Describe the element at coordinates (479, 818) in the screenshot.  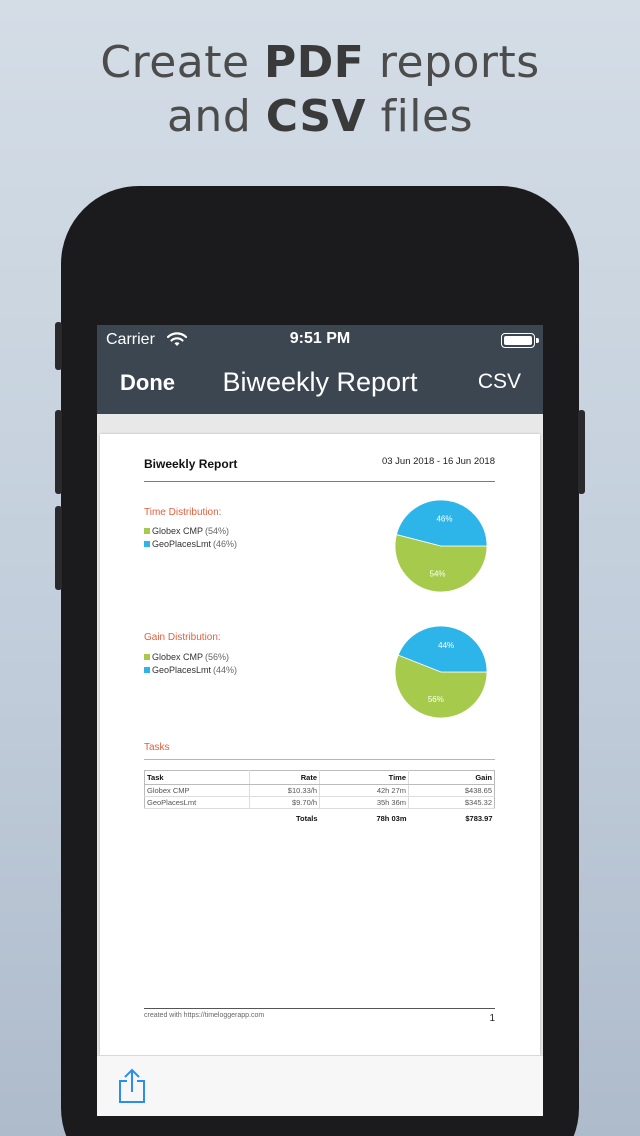
I see `totals-gain: $783.97` at that location.